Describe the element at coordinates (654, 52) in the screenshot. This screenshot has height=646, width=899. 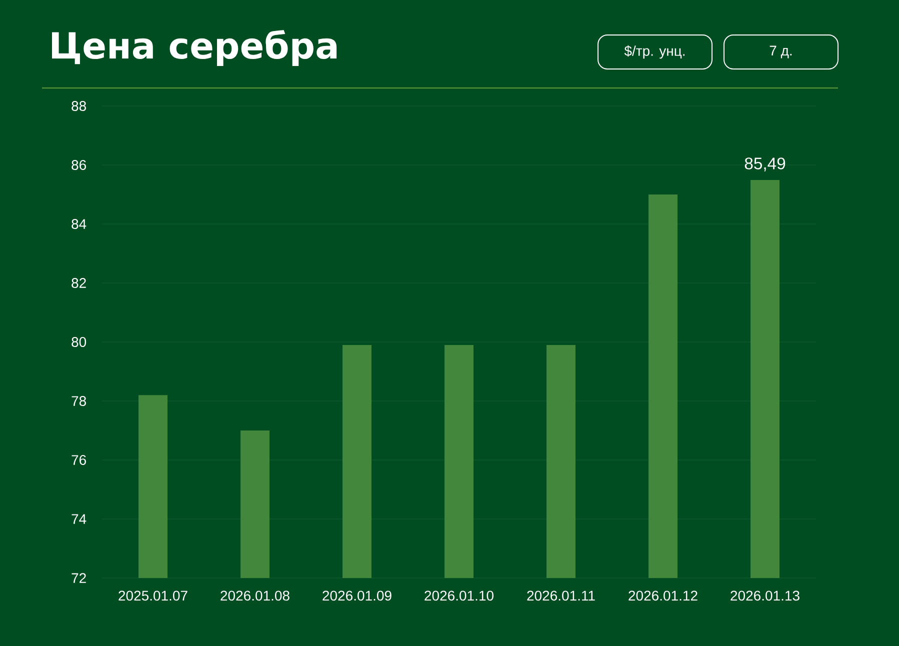
I see `text: $/тр. унц.` at that location.